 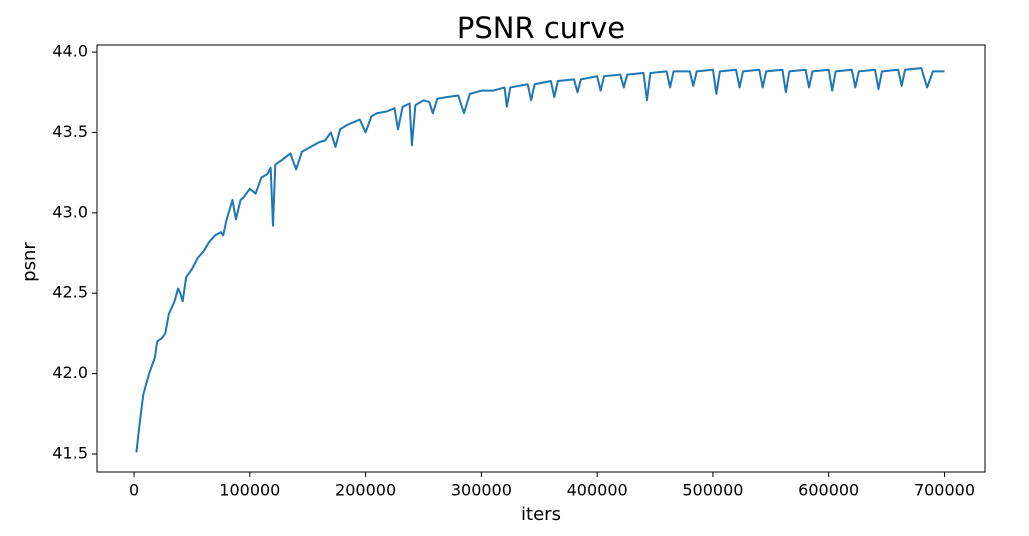 What do you see at coordinates (29, 262) in the screenshot?
I see `y-axis-label: psnr` at bounding box center [29, 262].